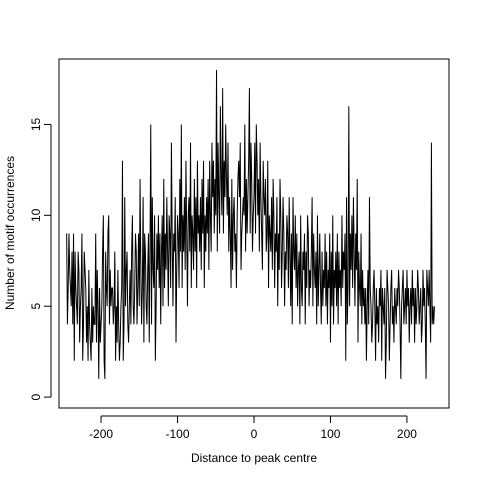  I want to click on y-tick-label: 5, so click(36, 306).